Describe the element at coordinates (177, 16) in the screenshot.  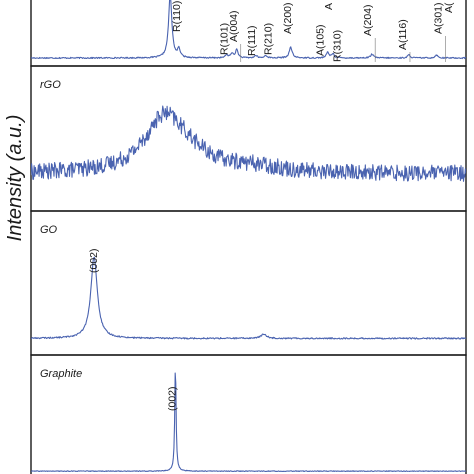
I see `peak-label: R(110)` at that location.